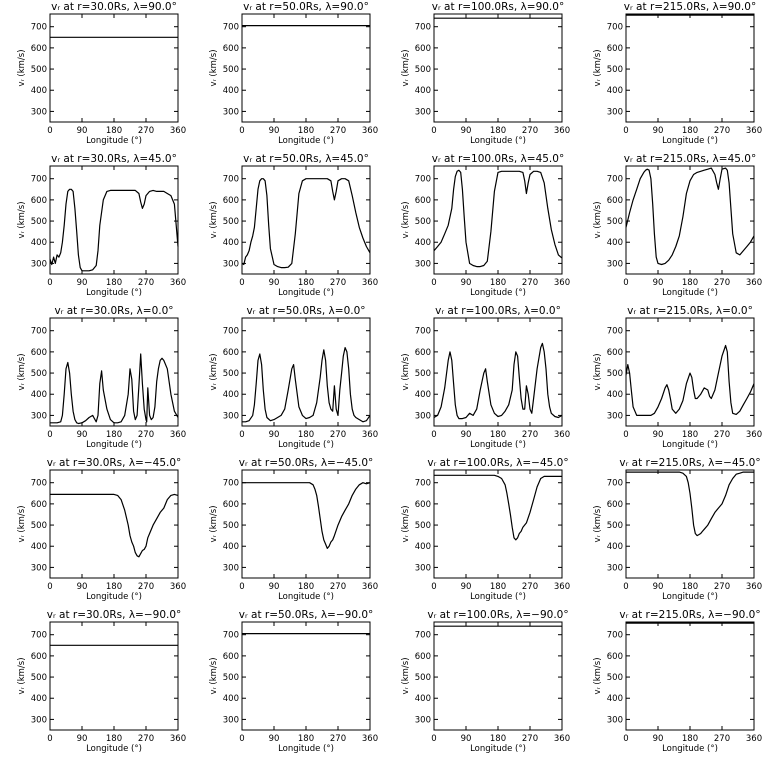 This screenshot has width=768, height=768. What do you see at coordinates (114, 615) in the screenshot?
I see `panel-title: vᵣ at r=30.0Rs, λ=−90.0°` at bounding box center [114, 615].